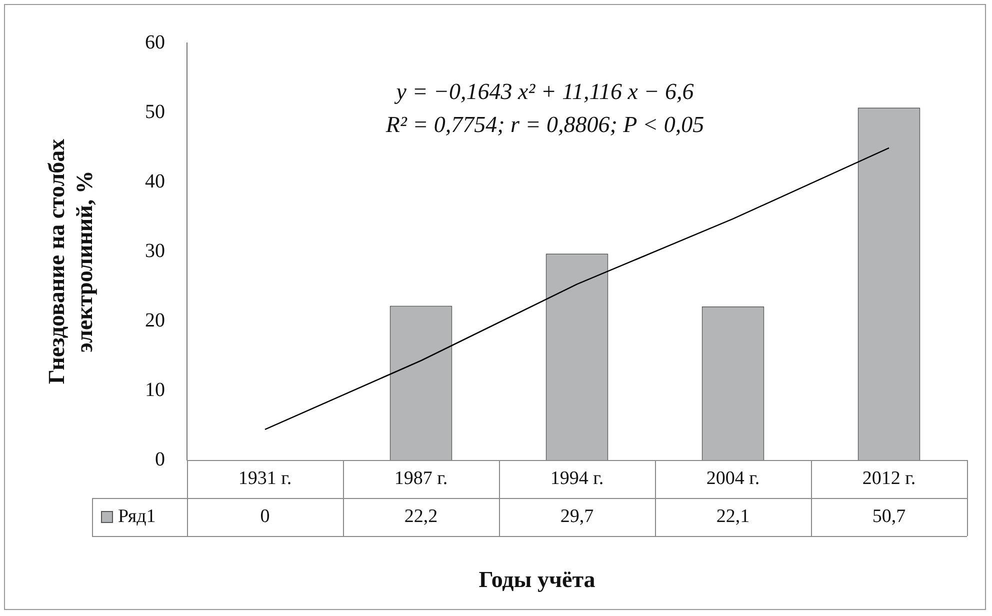 The image size is (992, 616). What do you see at coordinates (577, 516) in the screenshot?
I see `data-label: 29,7` at bounding box center [577, 516].